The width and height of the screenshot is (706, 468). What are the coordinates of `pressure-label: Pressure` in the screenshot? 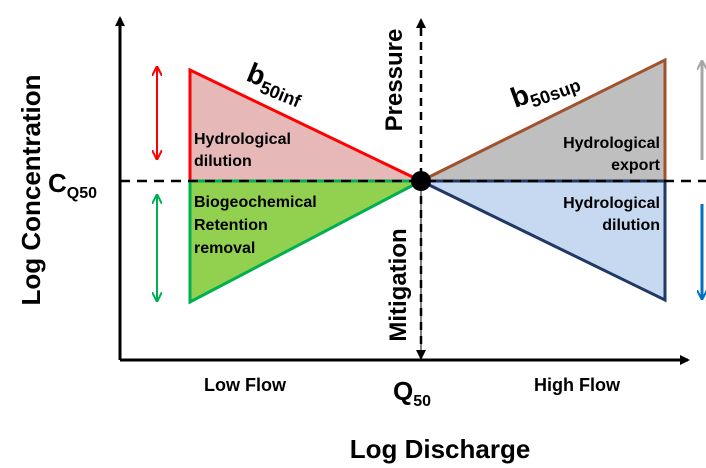 It's located at (394, 80).